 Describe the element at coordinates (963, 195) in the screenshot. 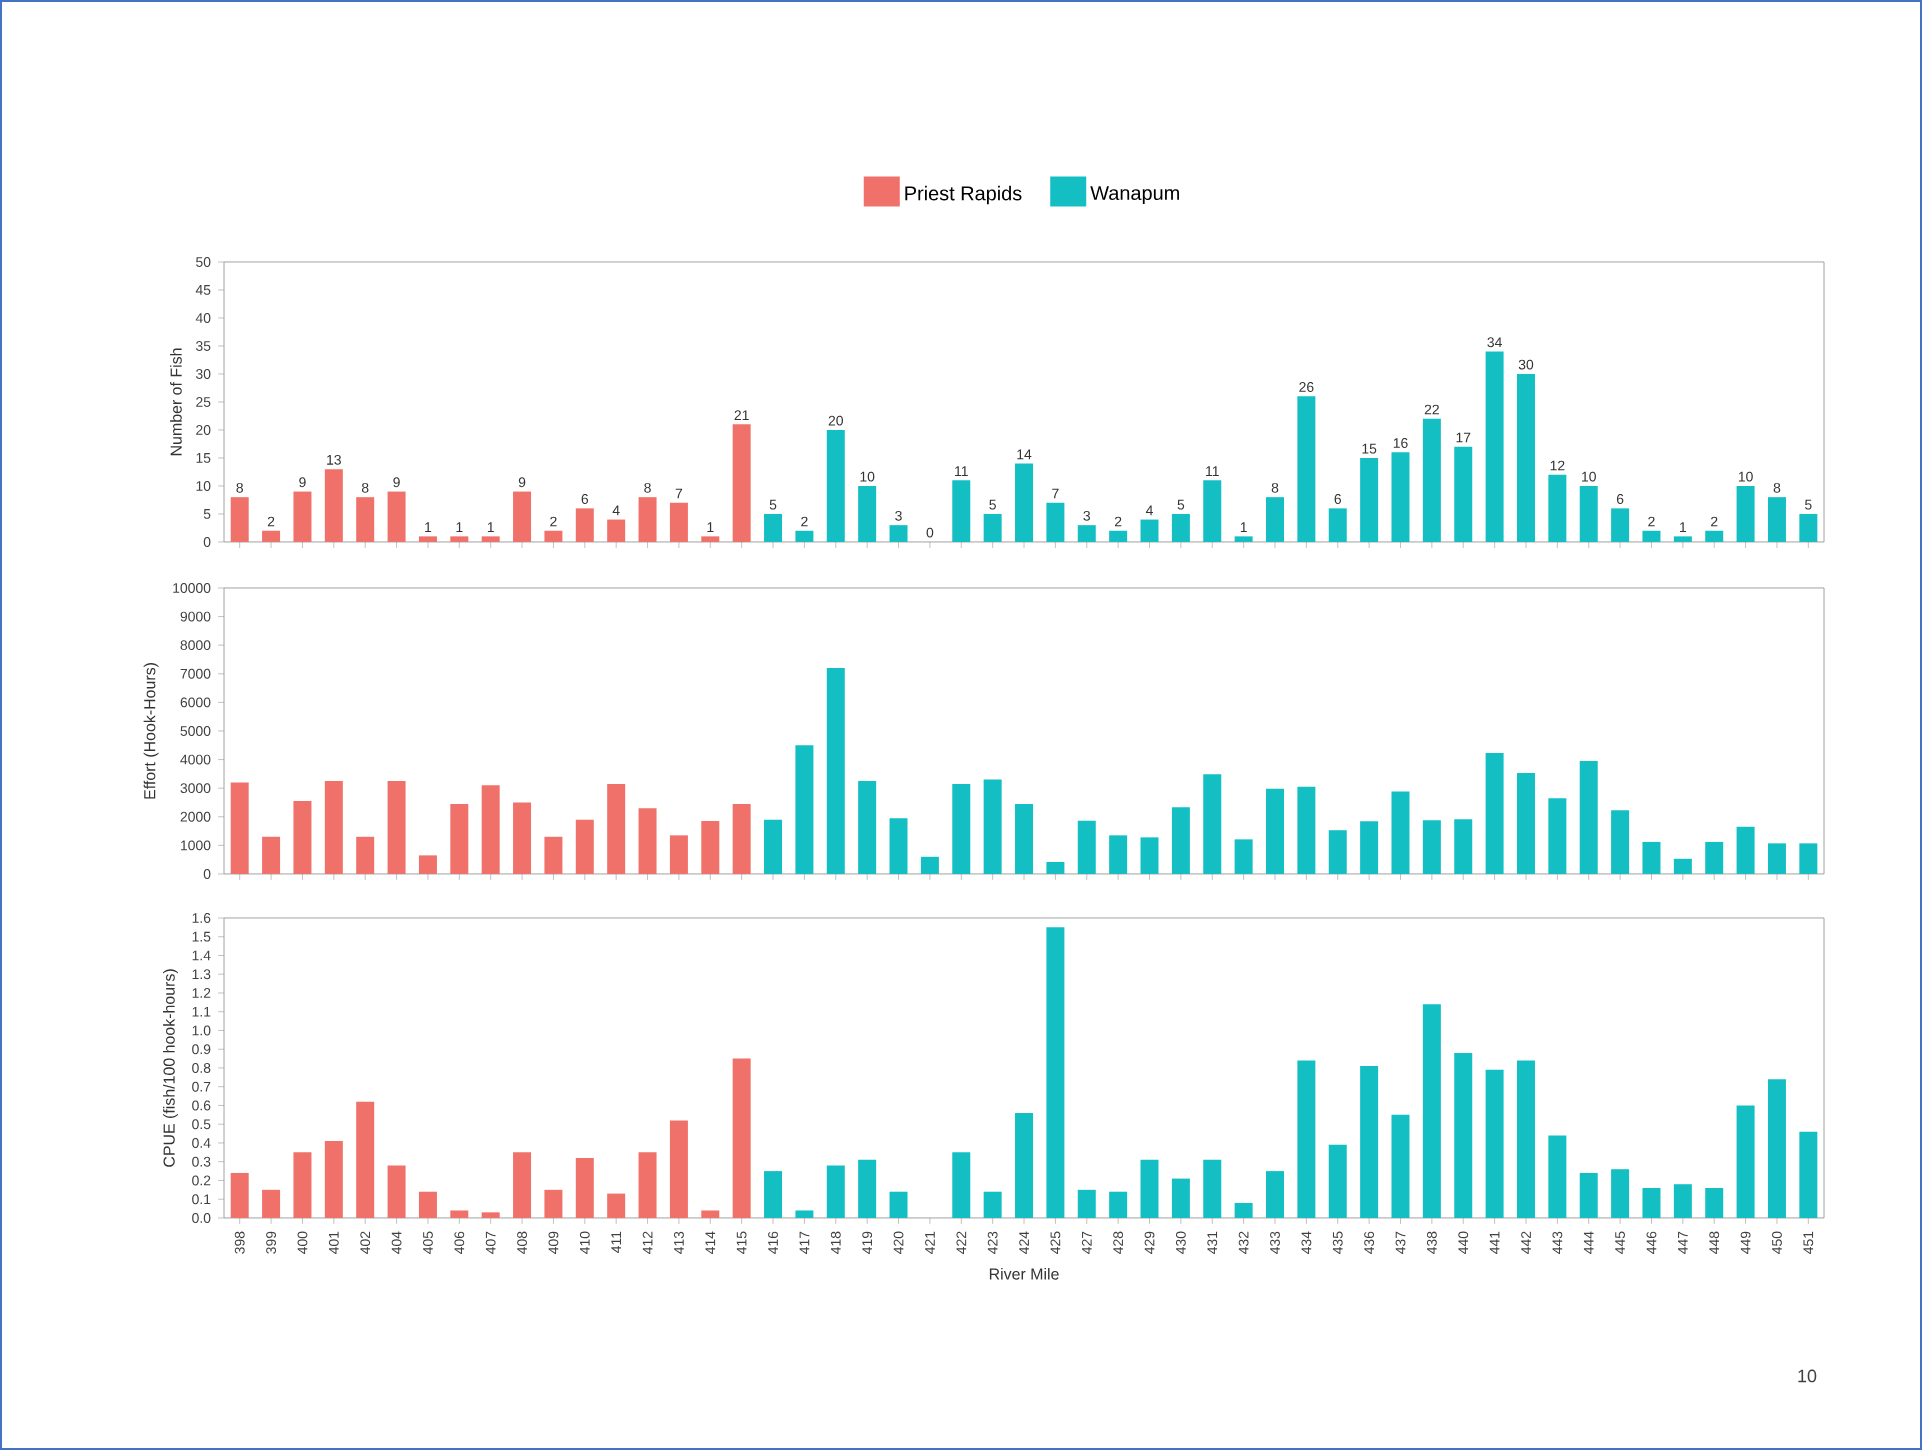

I see `legend-label: Priest Rapids` at that location.